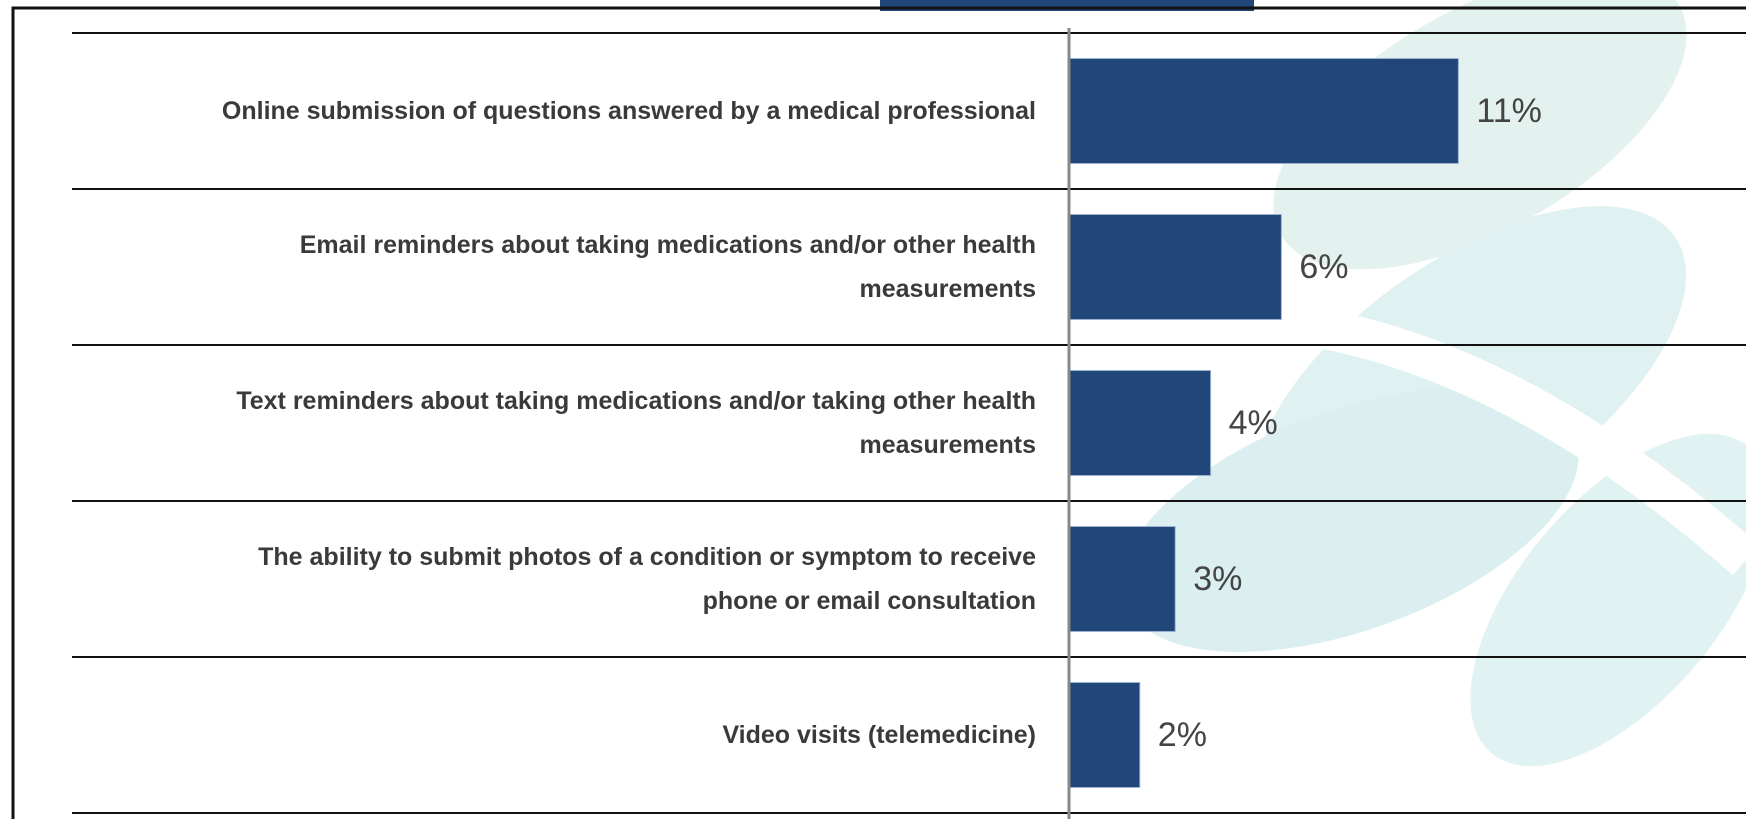 This screenshot has width=1746, height=819. Describe the element at coordinates (1218, 579) in the screenshot. I see `value-label: 3%` at that location.